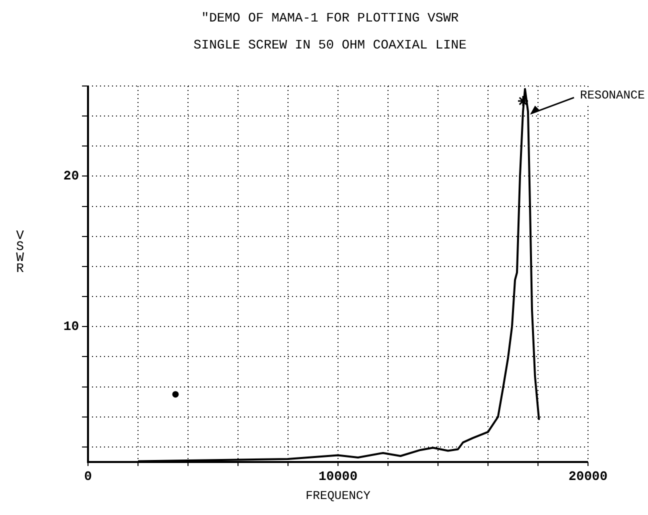 The height and width of the screenshot is (515, 648). What do you see at coordinates (338, 476) in the screenshot?
I see `x-tick-label: 10000` at bounding box center [338, 476].